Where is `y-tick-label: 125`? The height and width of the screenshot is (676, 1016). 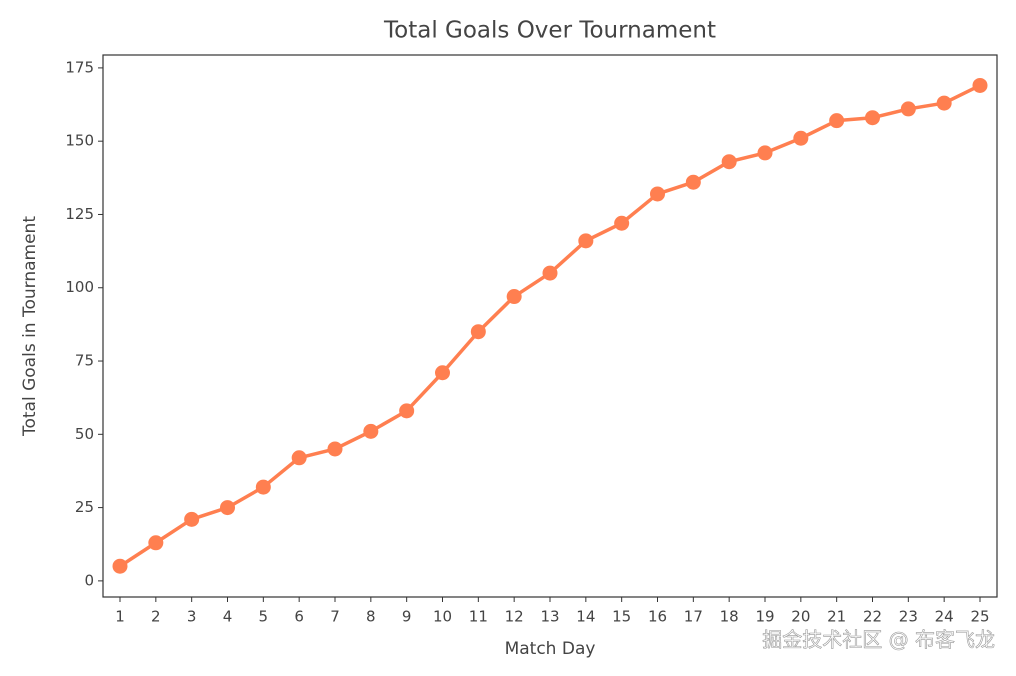
y-tick-label: 125 is located at coordinates (79, 214).